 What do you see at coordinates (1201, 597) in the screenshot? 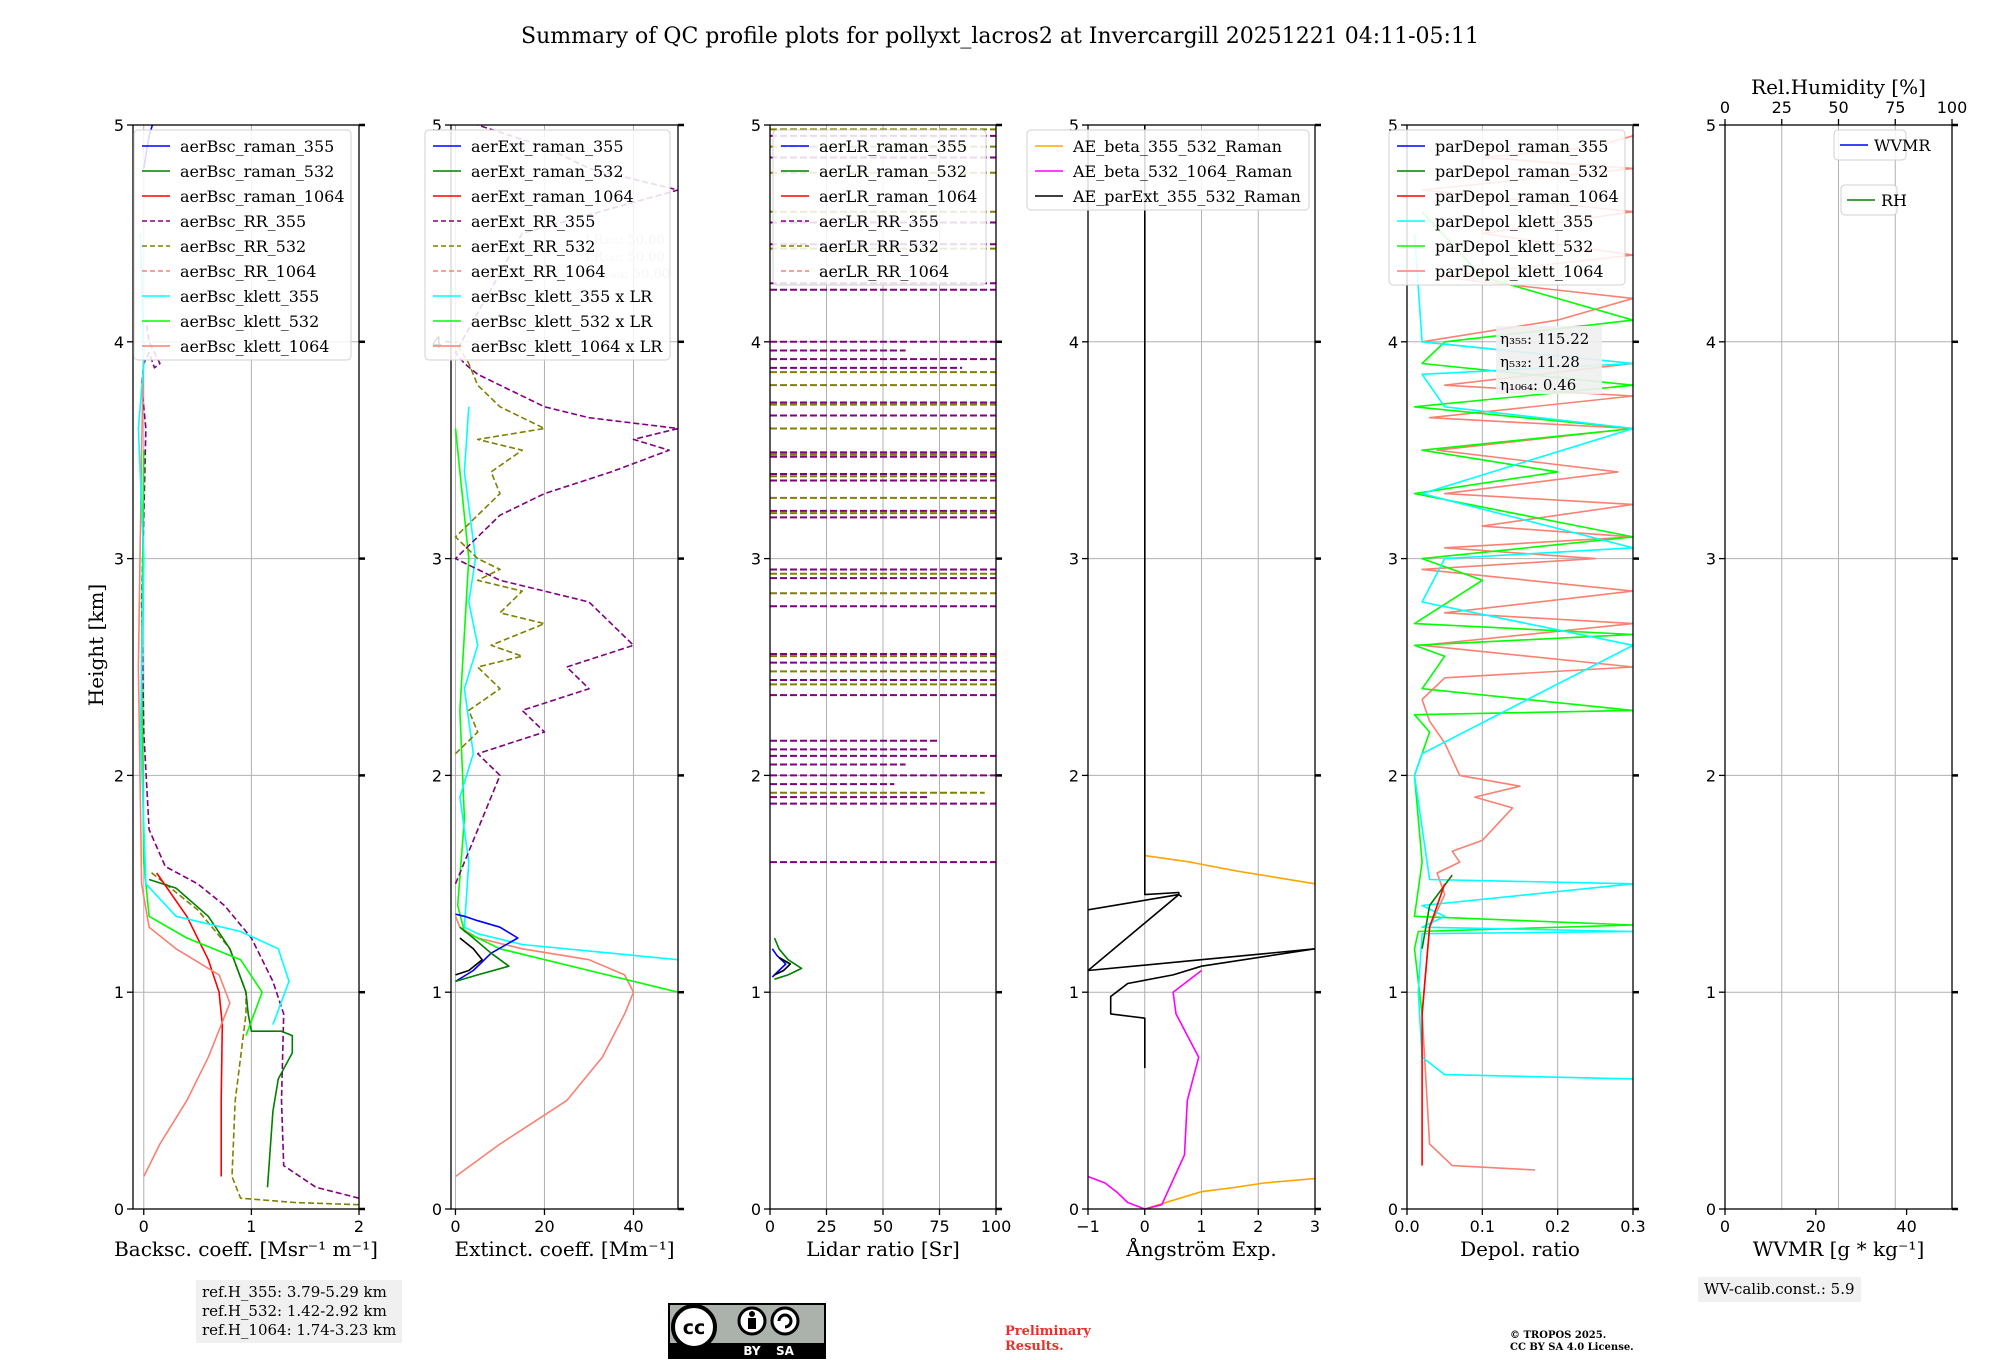
I see `series-AE_parExt_355_532_Raman` at bounding box center [1201, 597].